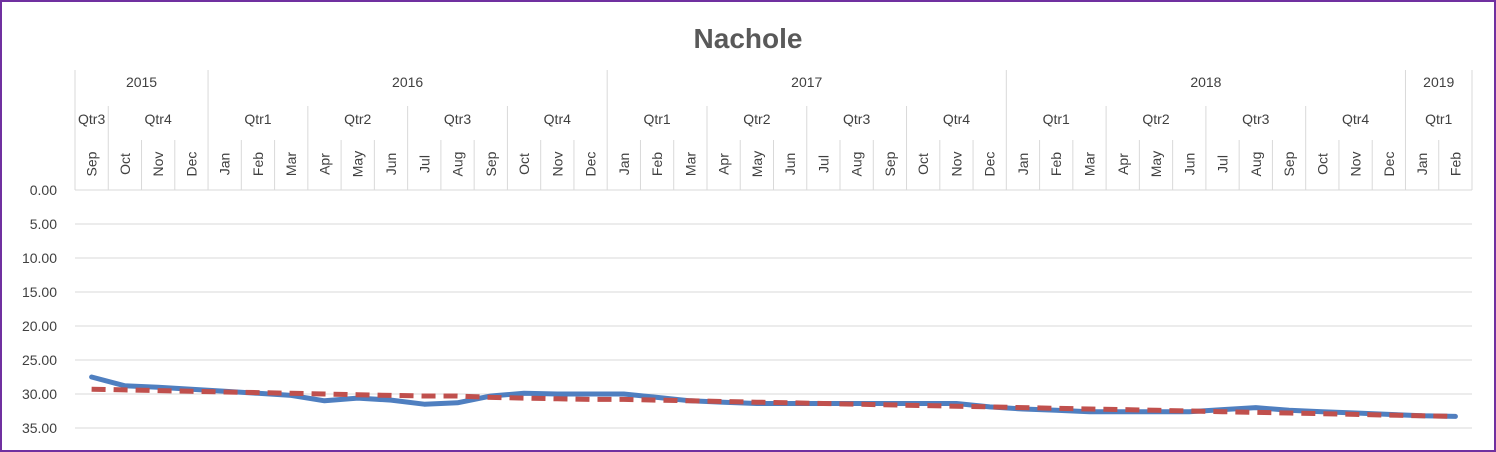  What do you see at coordinates (1438, 82) in the screenshot?
I see `year-label: 2019` at bounding box center [1438, 82].